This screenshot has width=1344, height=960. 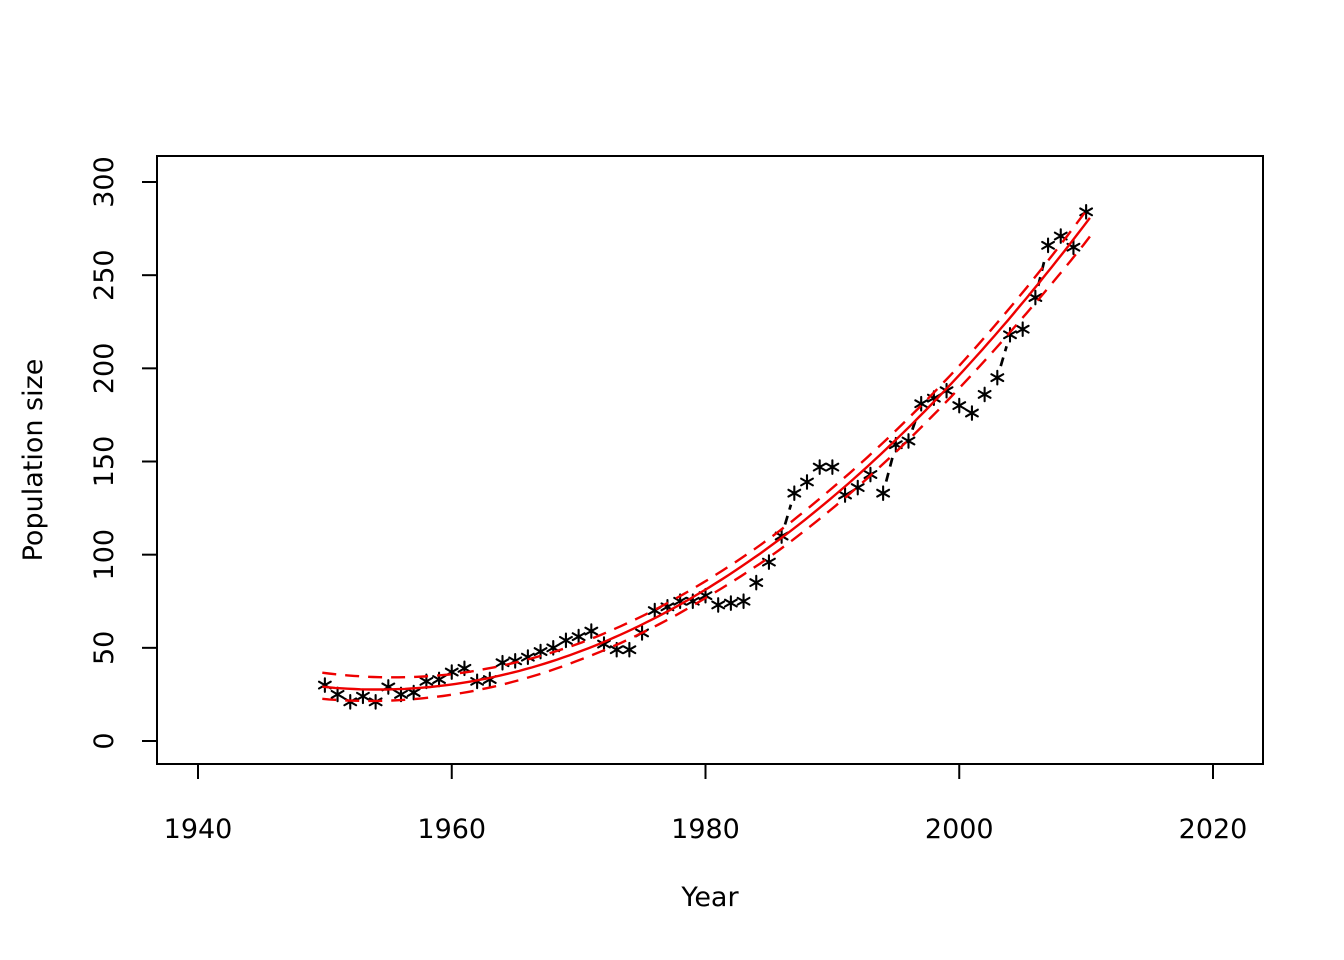 What do you see at coordinates (743, 601) in the screenshot?
I see `data-point-1983` at bounding box center [743, 601].